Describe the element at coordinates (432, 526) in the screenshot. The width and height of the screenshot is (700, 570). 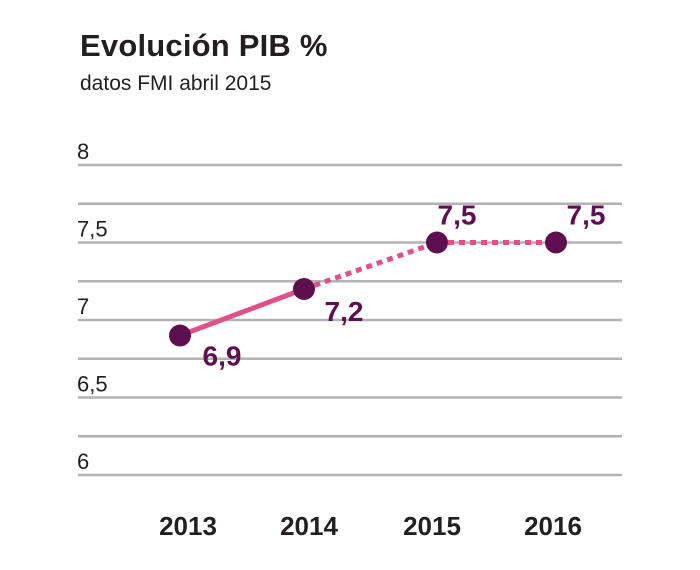
I see `x-tick-label: 2015` at that location.